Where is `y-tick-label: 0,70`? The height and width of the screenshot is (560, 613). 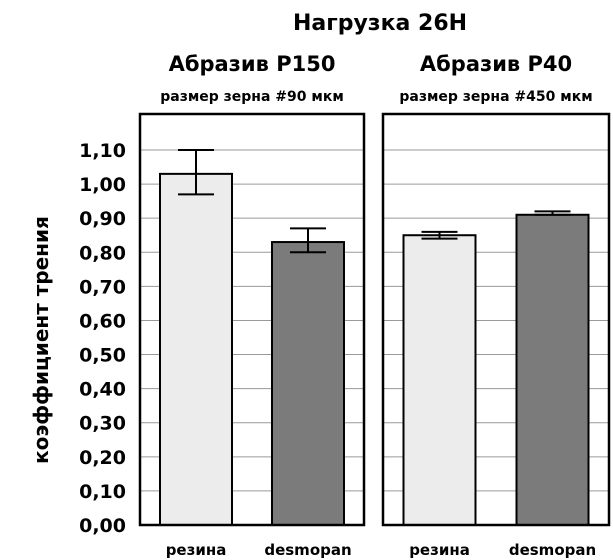
y-tick-label: 0,70 is located at coordinates (102, 287).